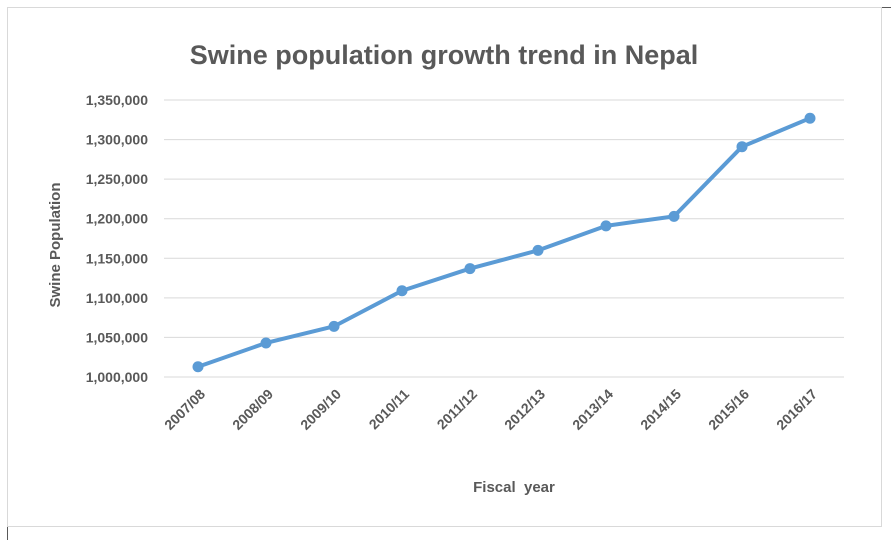  Describe the element at coordinates (592, 409) in the screenshot. I see `x-tick-label: 2013/14` at that location.